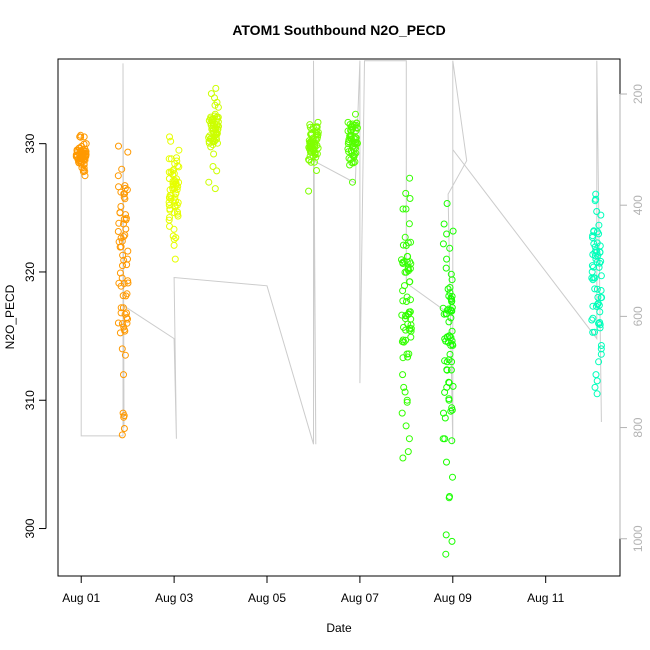 The height and width of the screenshot is (650, 650). Describe the element at coordinates (339, 628) in the screenshot. I see `x-axis-label: Date` at that location.